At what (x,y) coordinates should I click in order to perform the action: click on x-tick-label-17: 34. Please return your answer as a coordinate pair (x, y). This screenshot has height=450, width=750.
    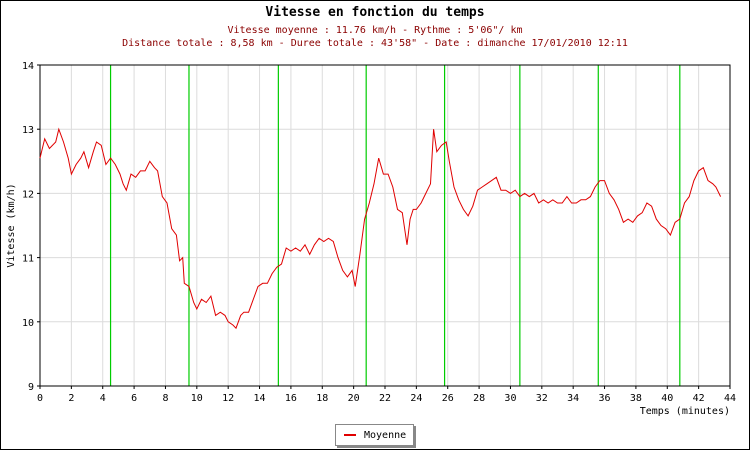
    Looking at the image, I should click on (573, 398).